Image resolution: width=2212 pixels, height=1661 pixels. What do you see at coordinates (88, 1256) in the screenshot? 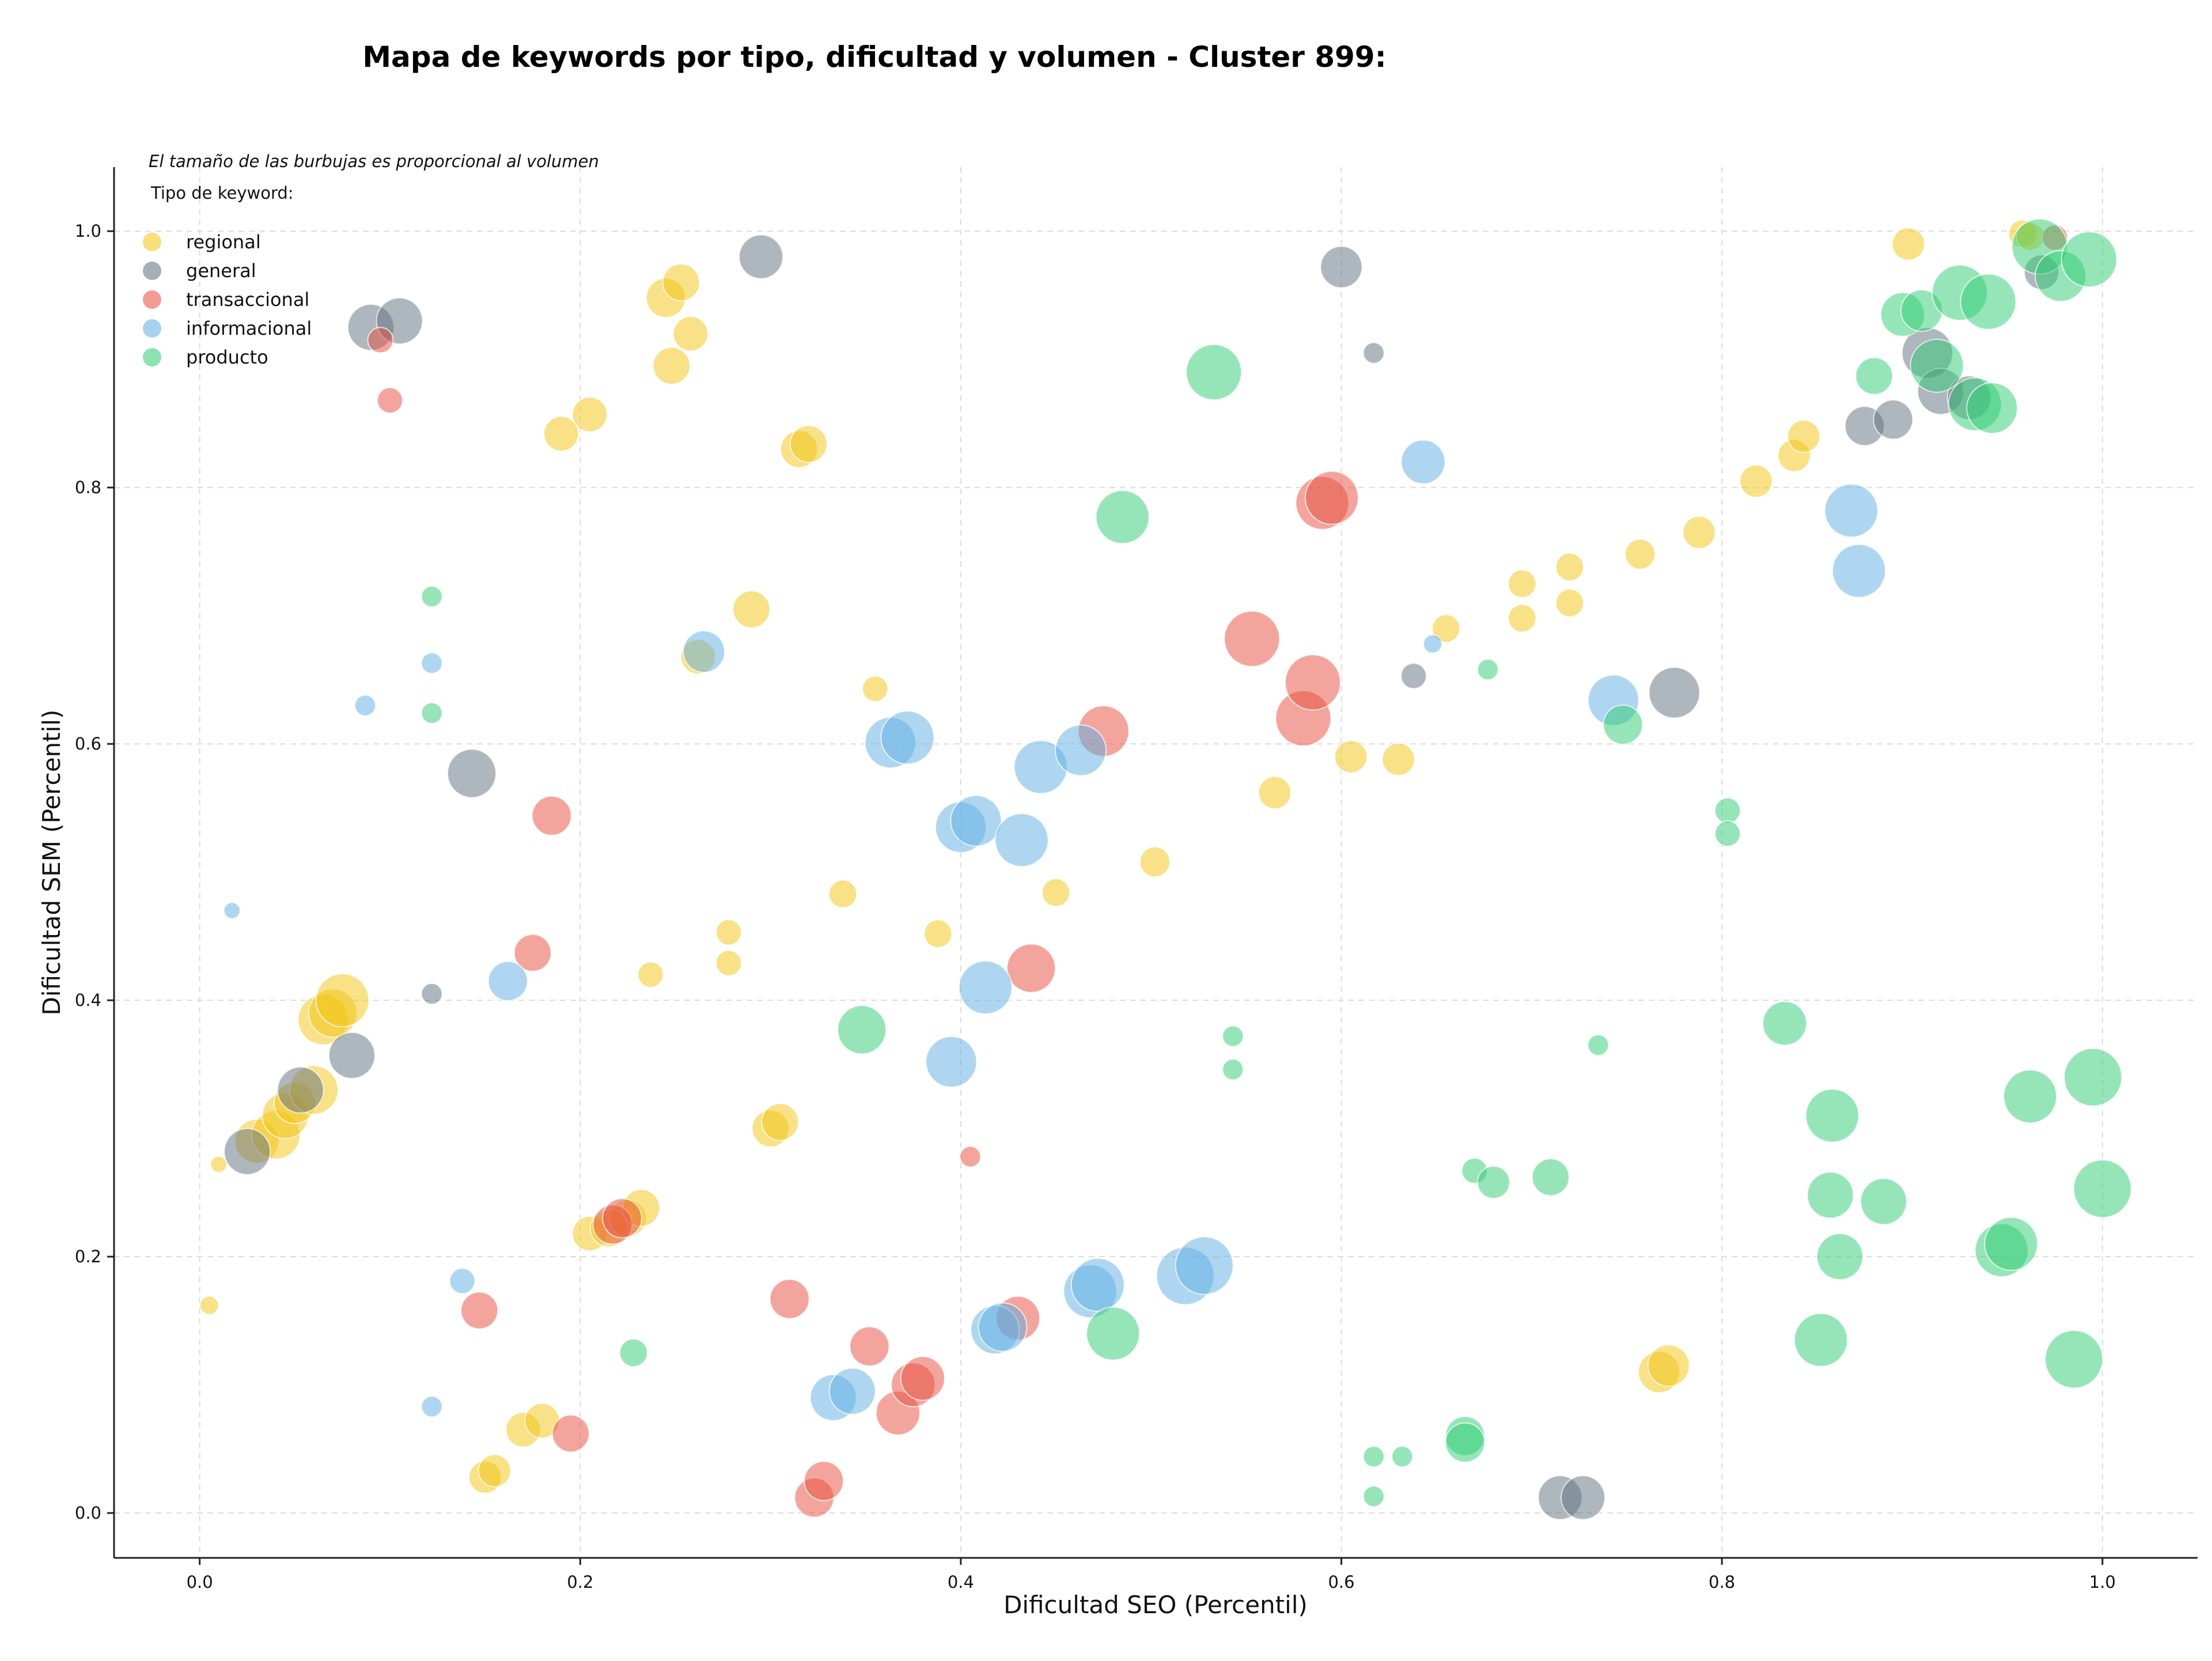
I see `y-tick-label: 0.2` at bounding box center [88, 1256].